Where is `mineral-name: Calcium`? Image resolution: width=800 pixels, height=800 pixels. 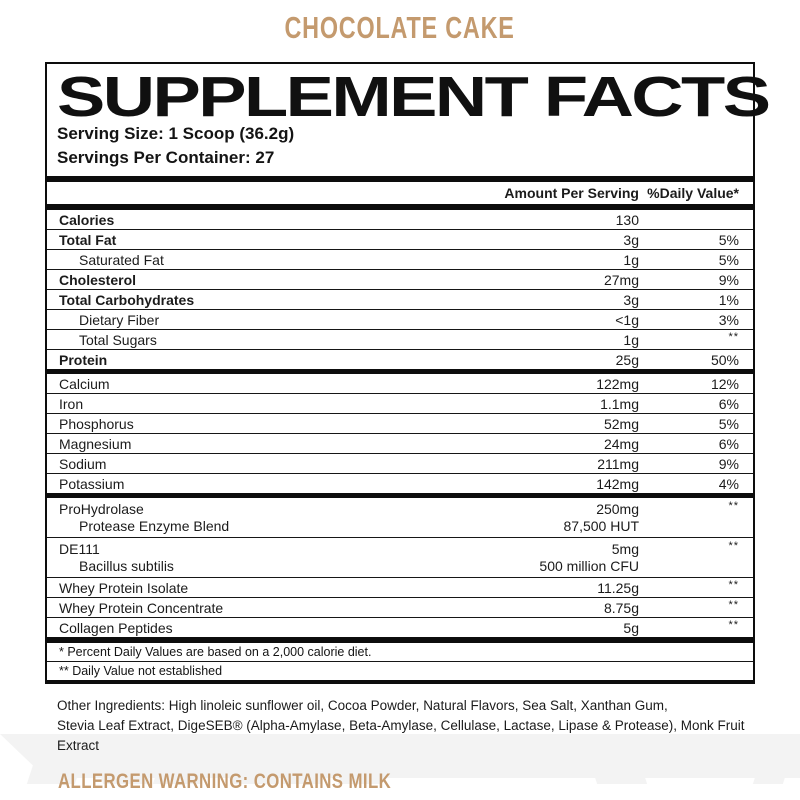
mineral-name: Calcium is located at coordinates (84, 383).